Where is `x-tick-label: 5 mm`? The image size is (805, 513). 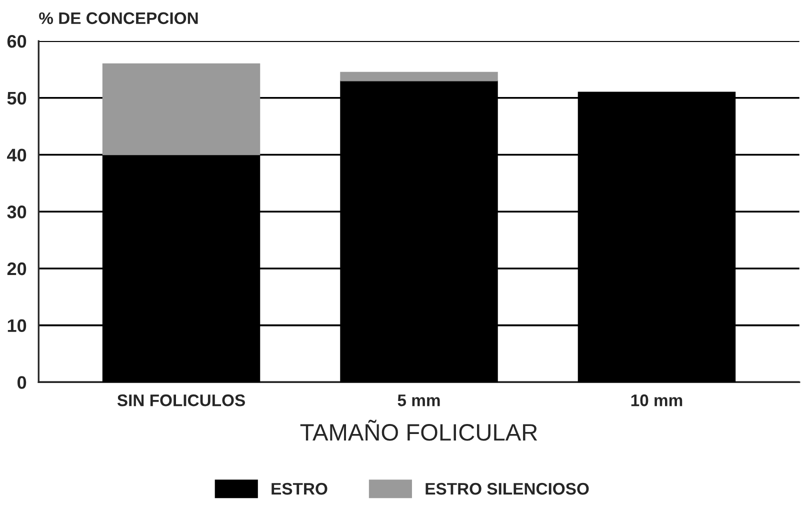 x-tick-label: 5 mm is located at coordinates (419, 400).